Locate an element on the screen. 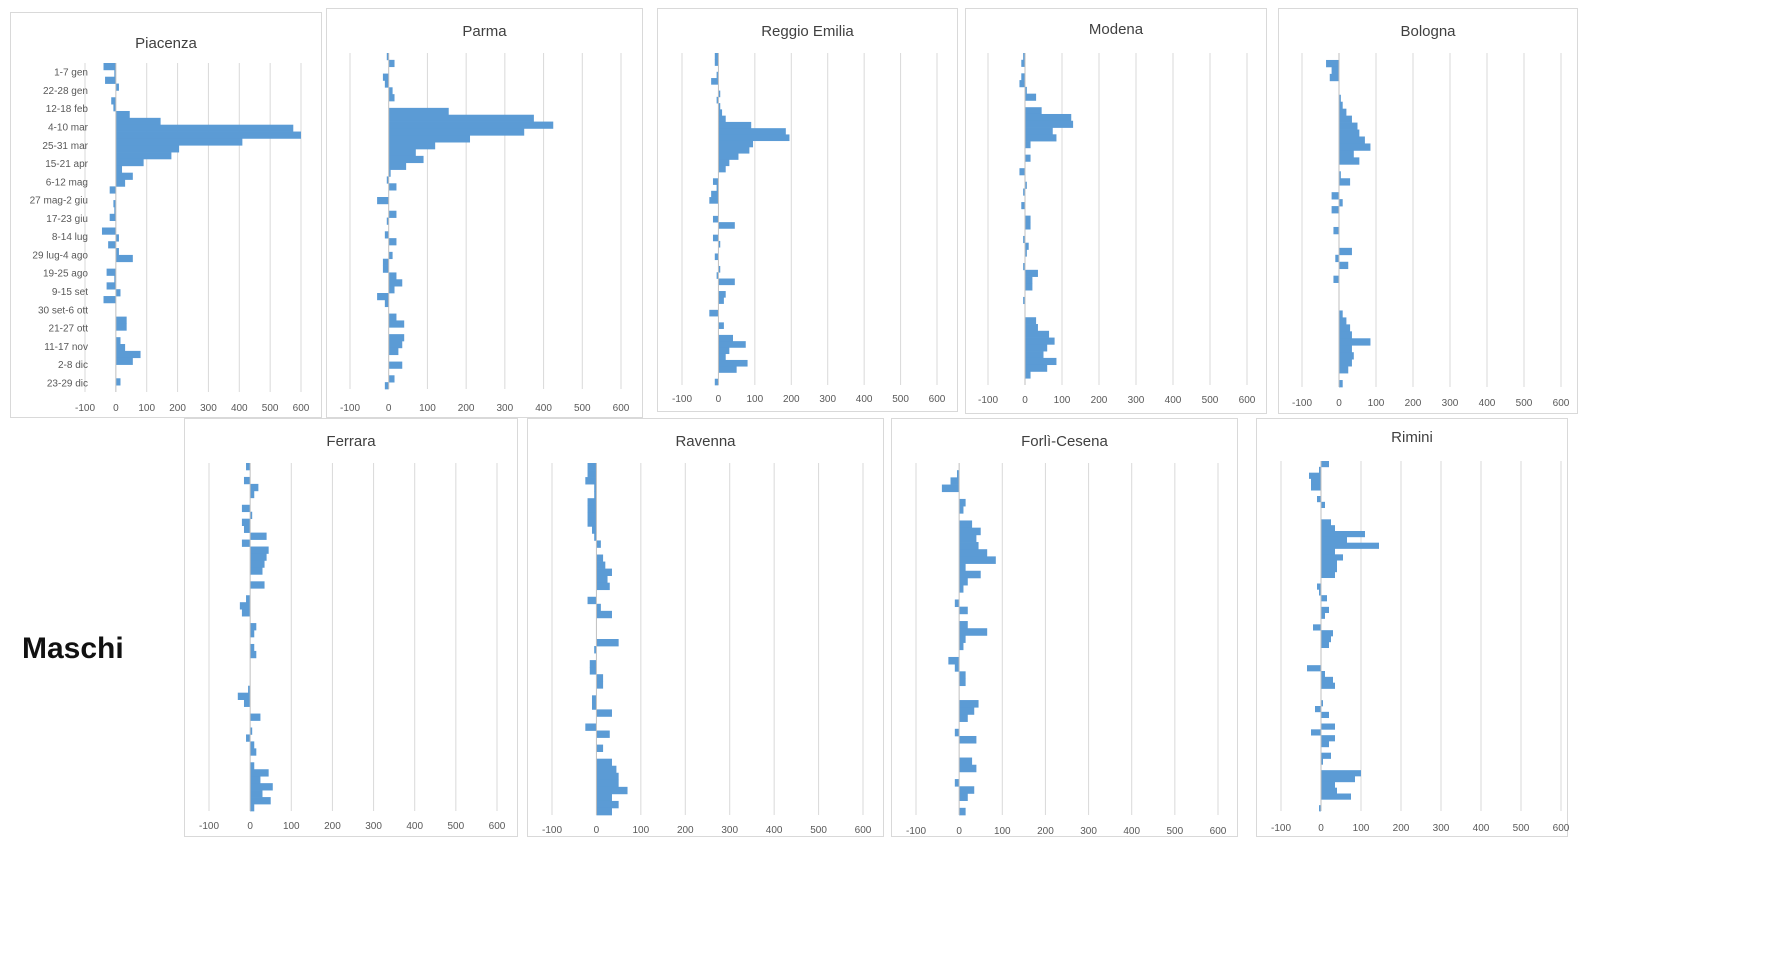 This screenshot has height=954, width=1787. category-label: 21-27 ott is located at coordinates (69, 329).